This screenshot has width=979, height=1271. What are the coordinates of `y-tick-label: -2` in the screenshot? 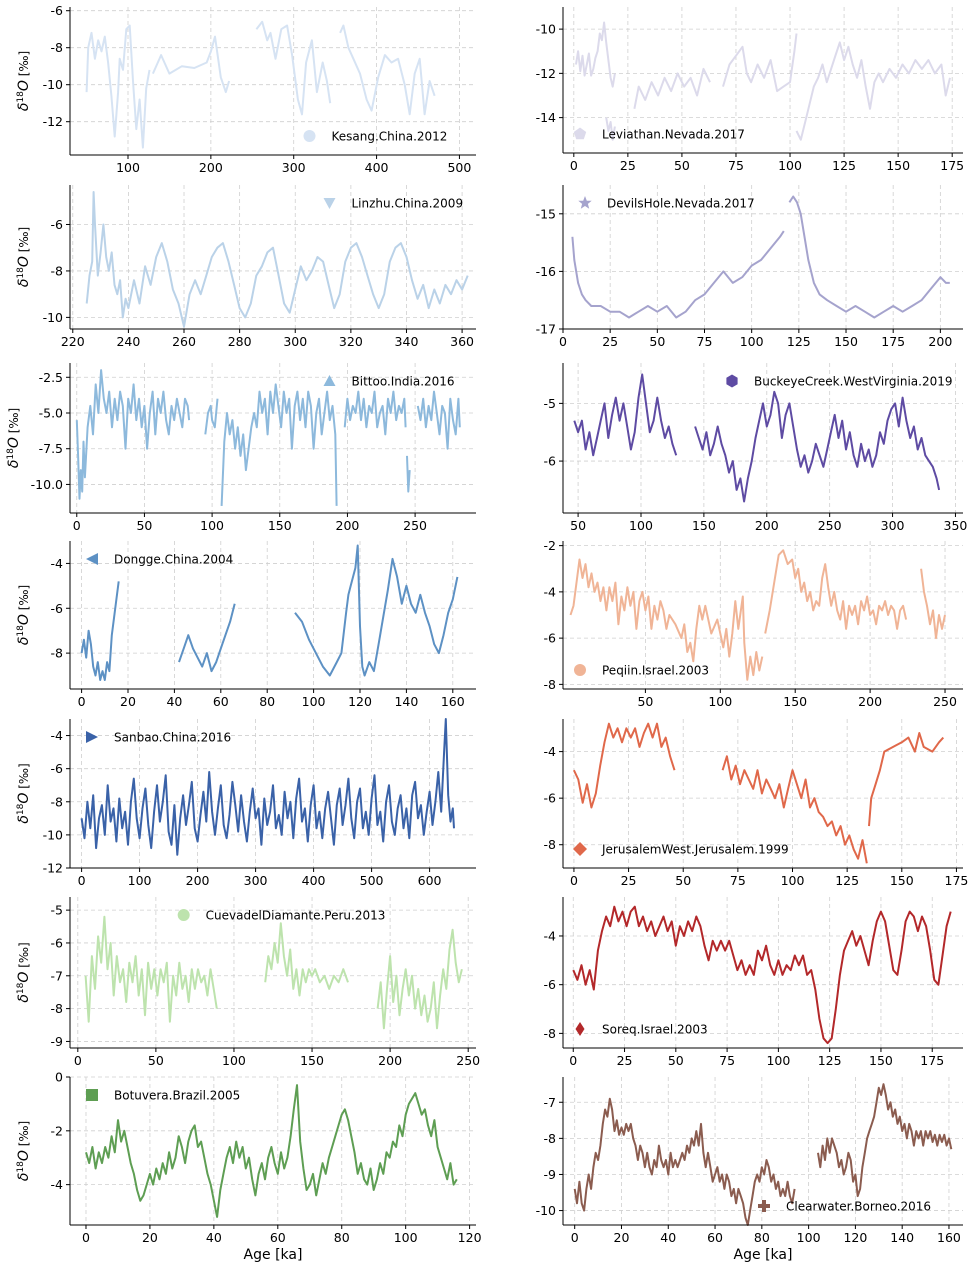 It's located at (57, 1130).